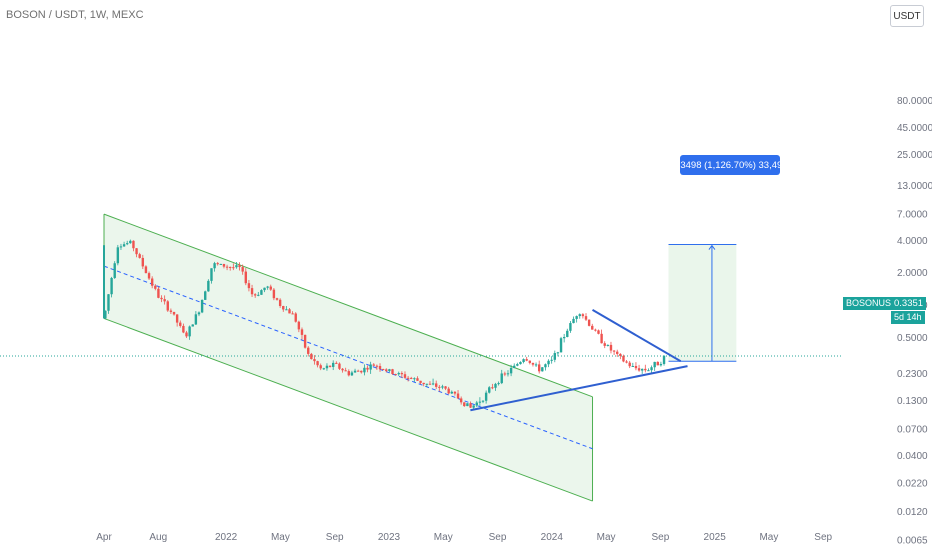 The image size is (932, 550). Describe the element at coordinates (912, 456) in the screenshot. I see `price-tick-label: 0.0400` at that location.